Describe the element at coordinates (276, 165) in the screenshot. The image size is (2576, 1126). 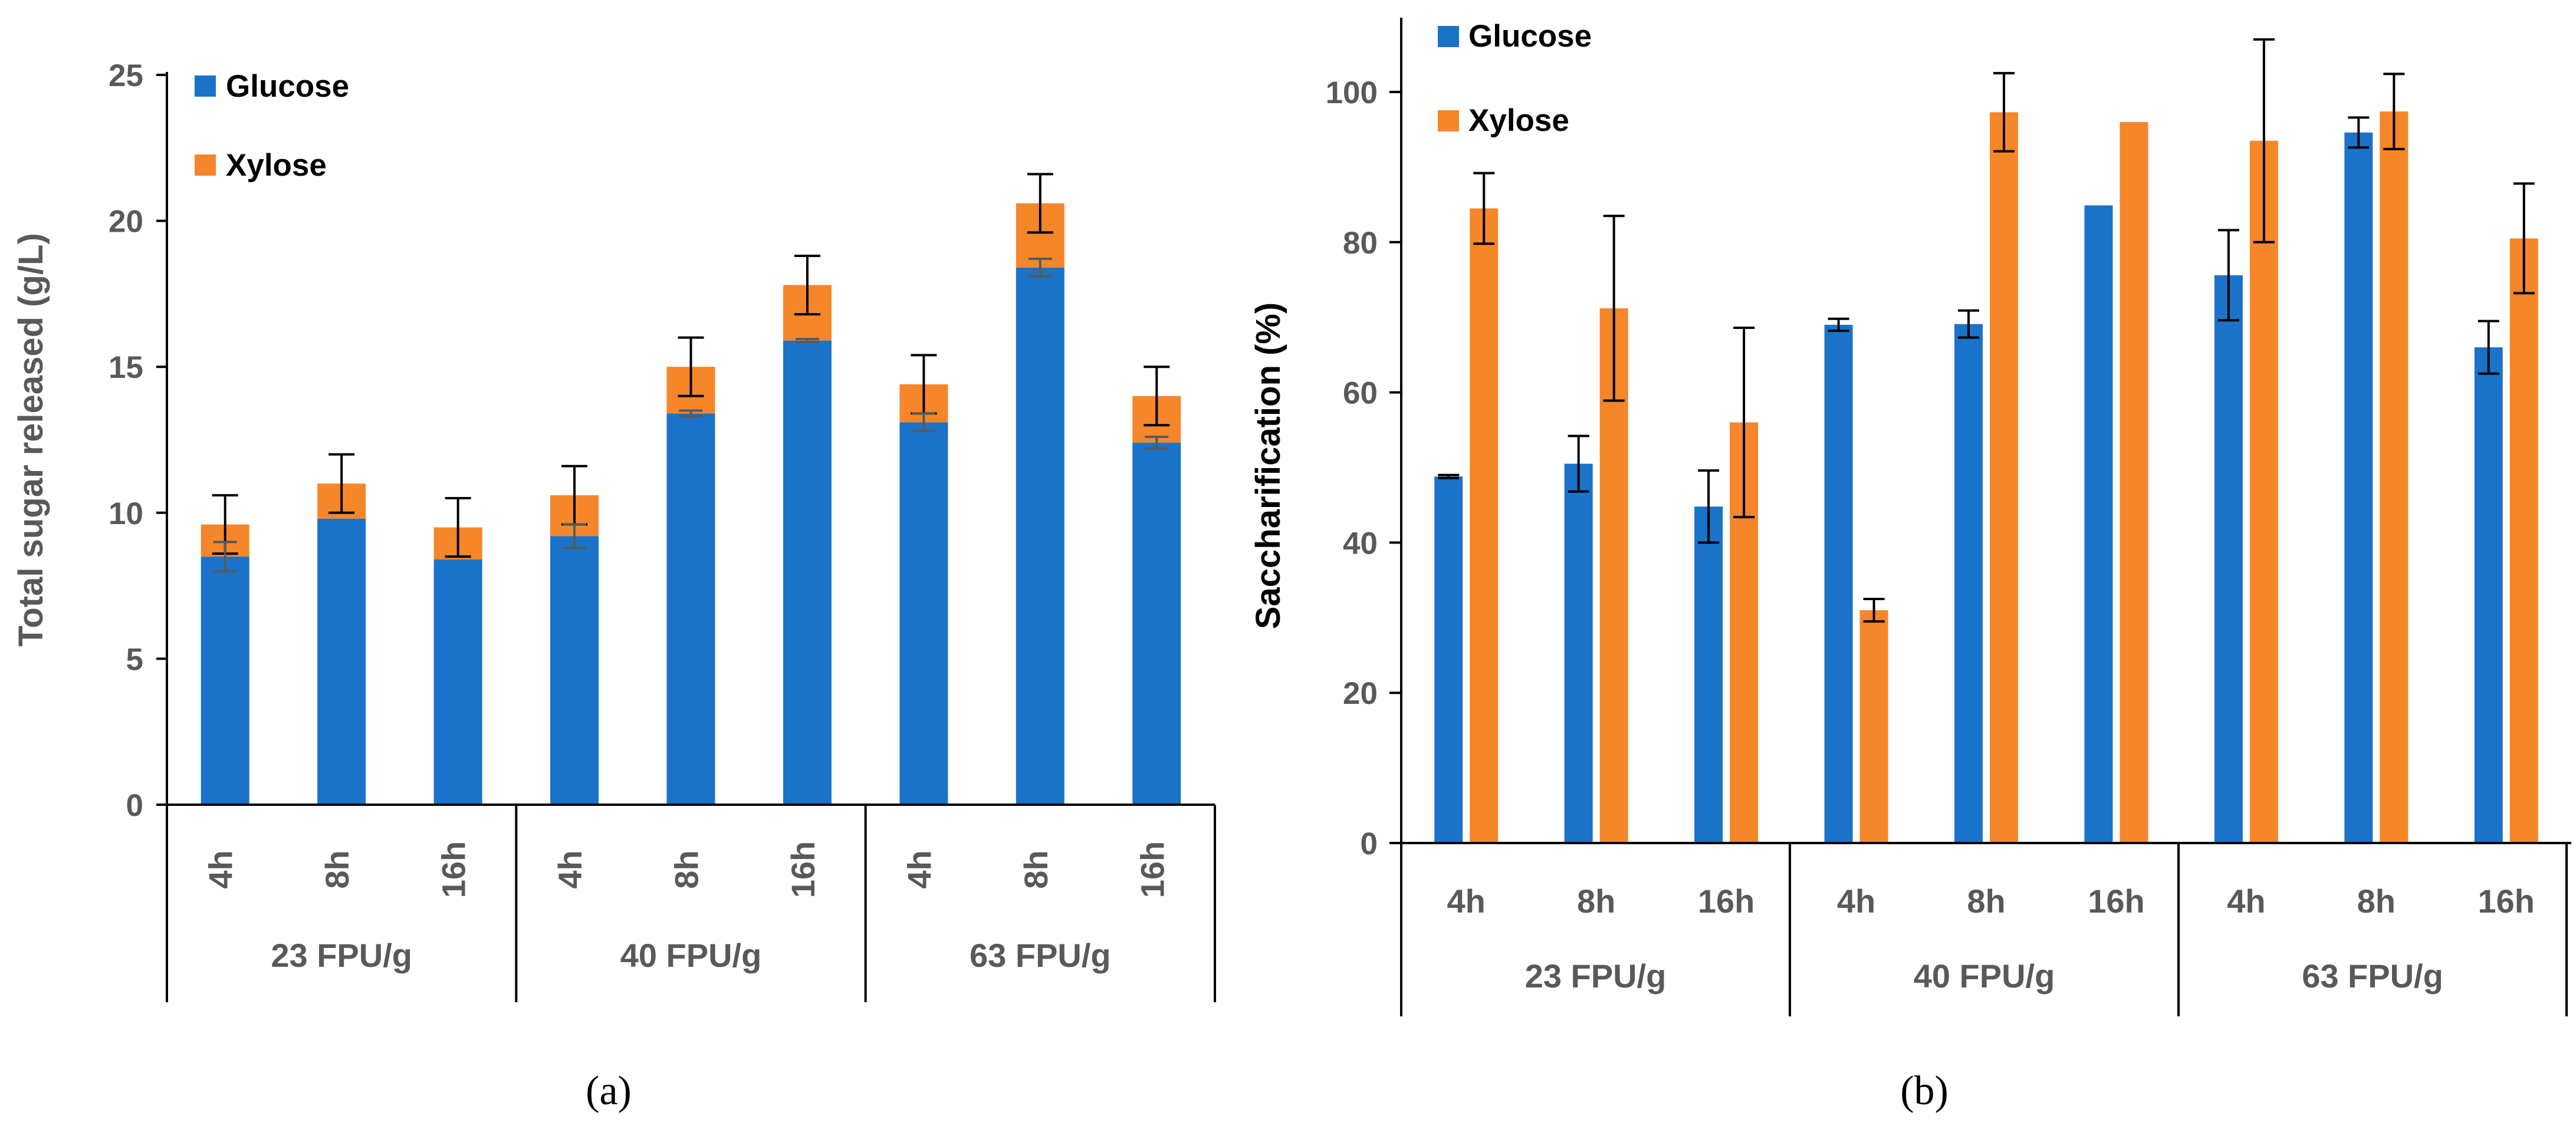
I see `a-legend-xylose-label: Xylose` at that location.